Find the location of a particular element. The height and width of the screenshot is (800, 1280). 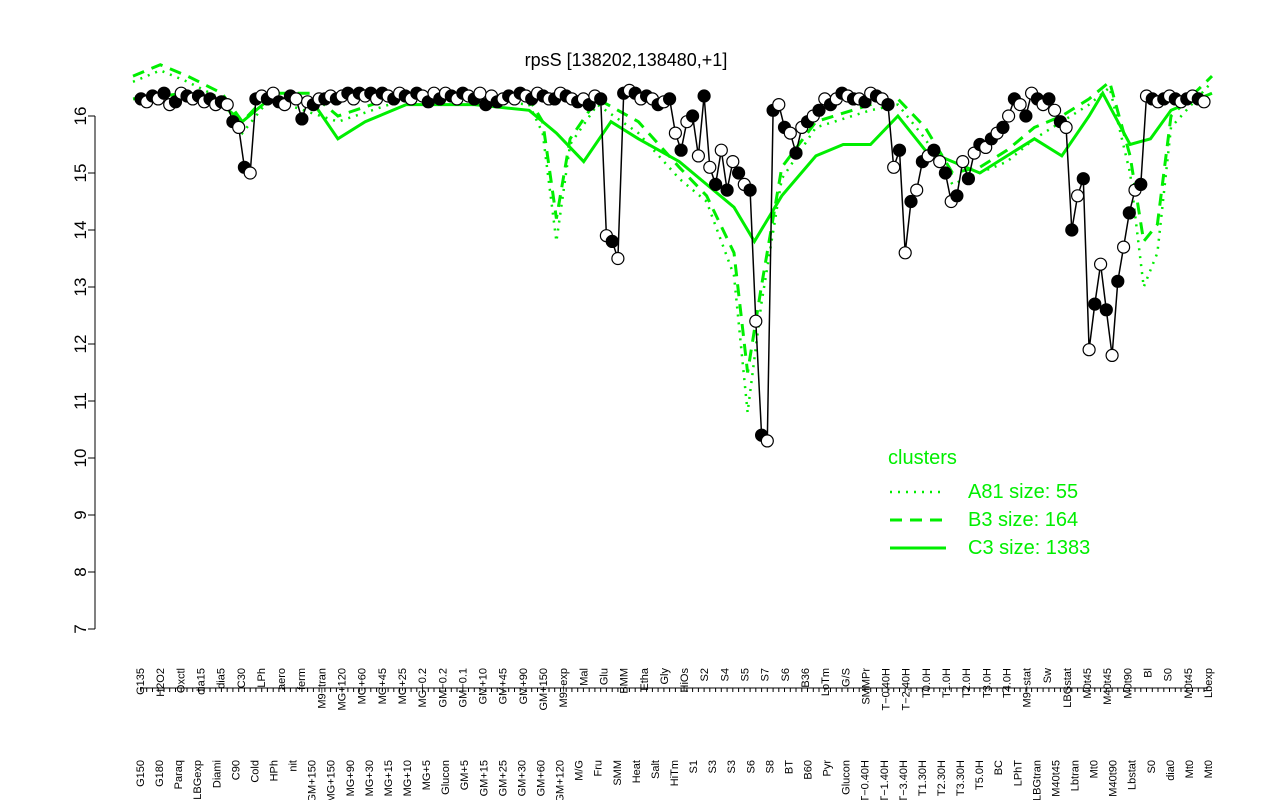

x-tick-label: LPhT is located at coordinates (1018, 773).